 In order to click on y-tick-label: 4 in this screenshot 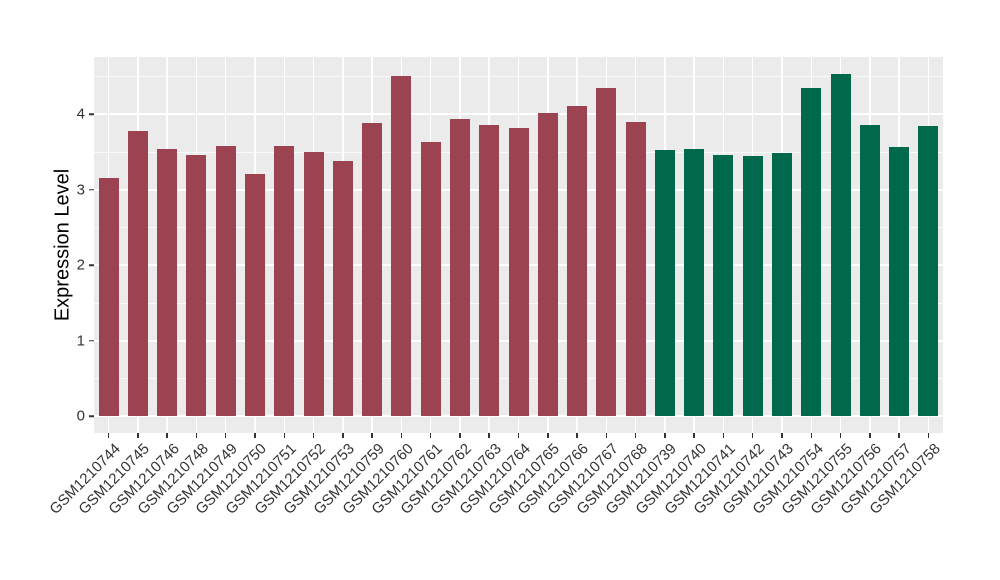, I will do `click(80, 114)`.